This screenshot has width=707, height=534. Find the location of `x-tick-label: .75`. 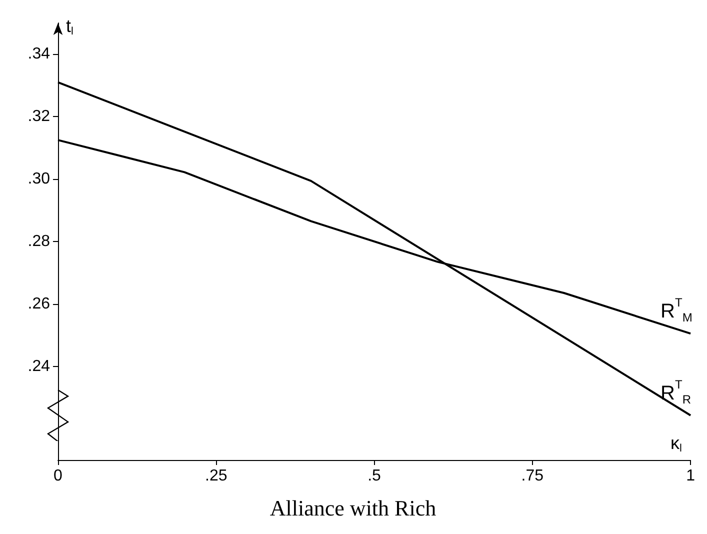

x-tick-label: .75 is located at coordinates (532, 476).